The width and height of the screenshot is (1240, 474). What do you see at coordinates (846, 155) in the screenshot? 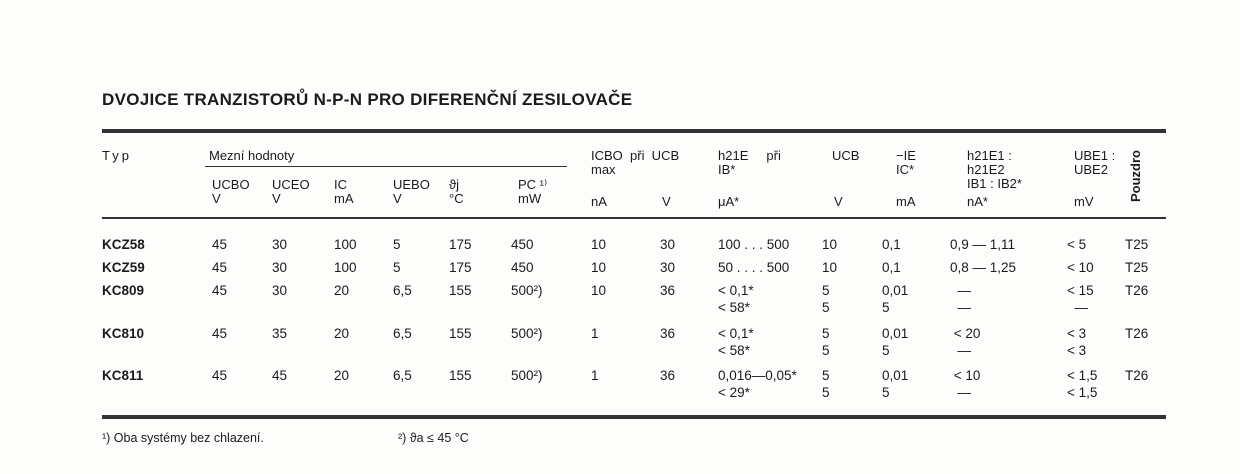
I see `header-ucb2: UCB` at bounding box center [846, 155].